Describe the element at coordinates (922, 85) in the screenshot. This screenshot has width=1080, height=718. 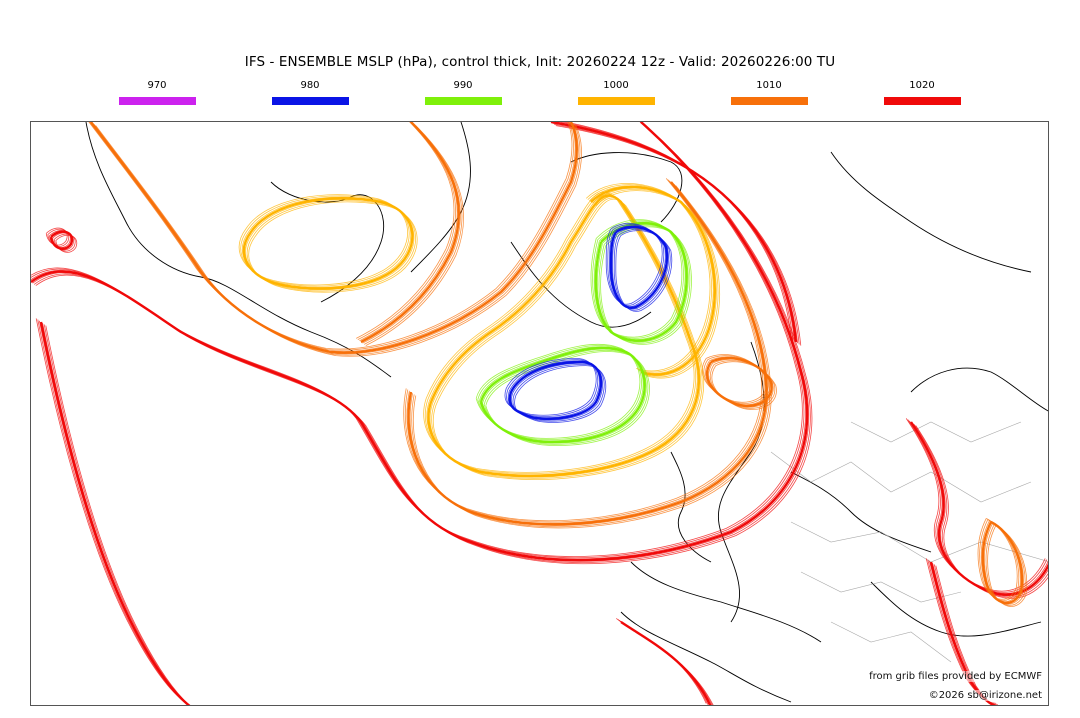
I see `legend-label: 1020` at that location.